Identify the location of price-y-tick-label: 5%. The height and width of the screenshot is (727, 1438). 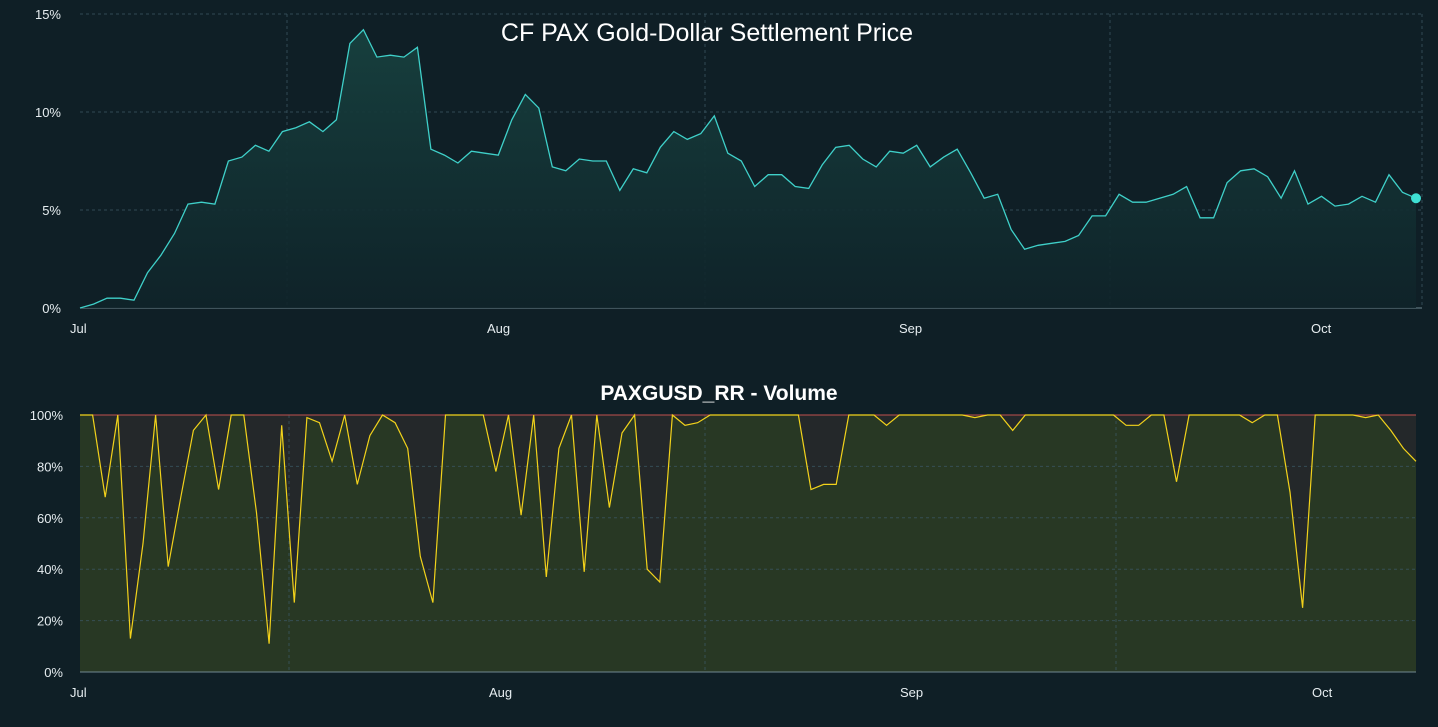
(51, 210).